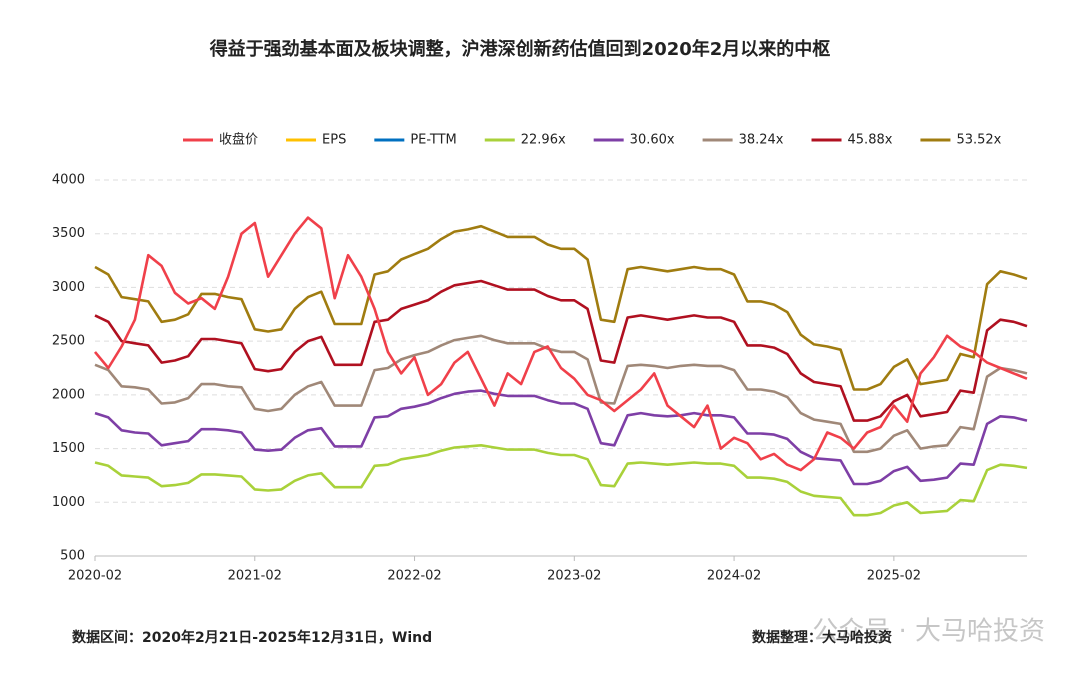  What do you see at coordinates (68, 180) in the screenshot?
I see `y-tick-label: 4000` at bounding box center [68, 180].